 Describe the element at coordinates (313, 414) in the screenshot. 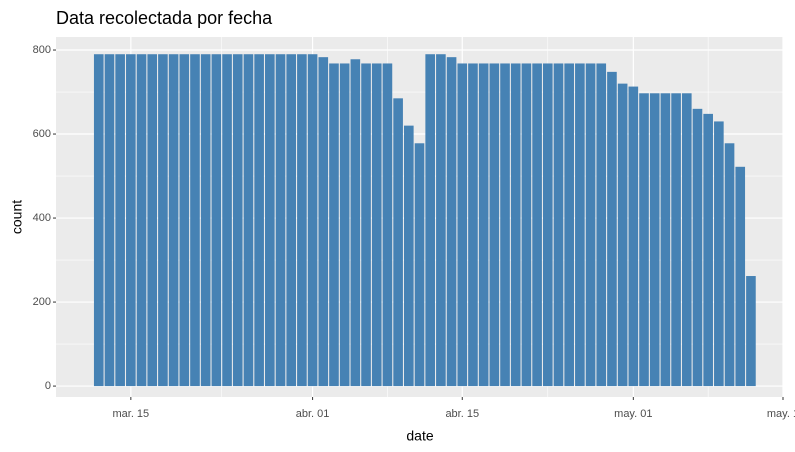

I see `x-tick-label: abr. 01` at that location.